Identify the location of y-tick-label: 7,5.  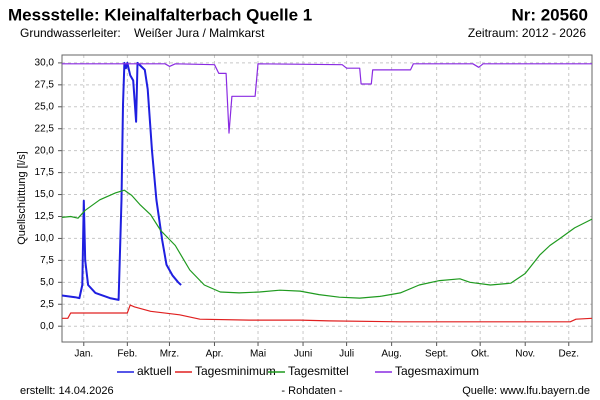
(47, 260).